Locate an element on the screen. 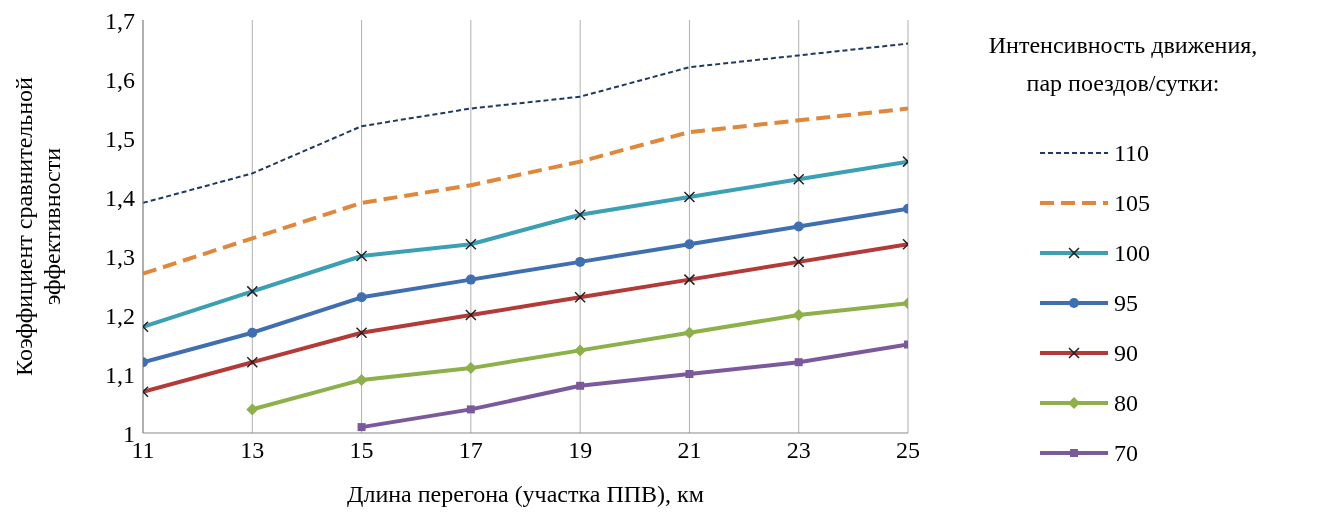 This screenshot has height=526, width=1321. y-tick-label: 1,6 is located at coordinates (120, 79).